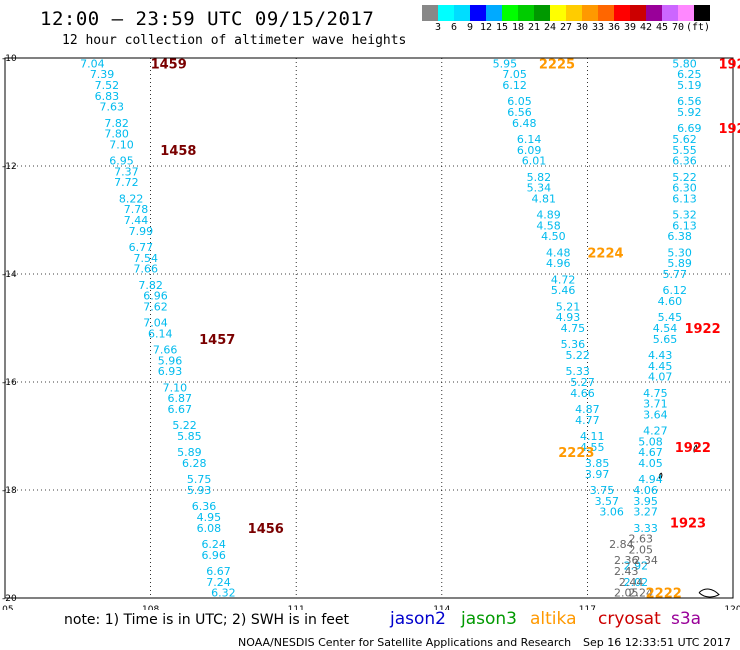 This screenshot has width=740, height=650. Describe the element at coordinates (645, 501) in the screenshot. I see `wave-height-value: 3.95` at that location.